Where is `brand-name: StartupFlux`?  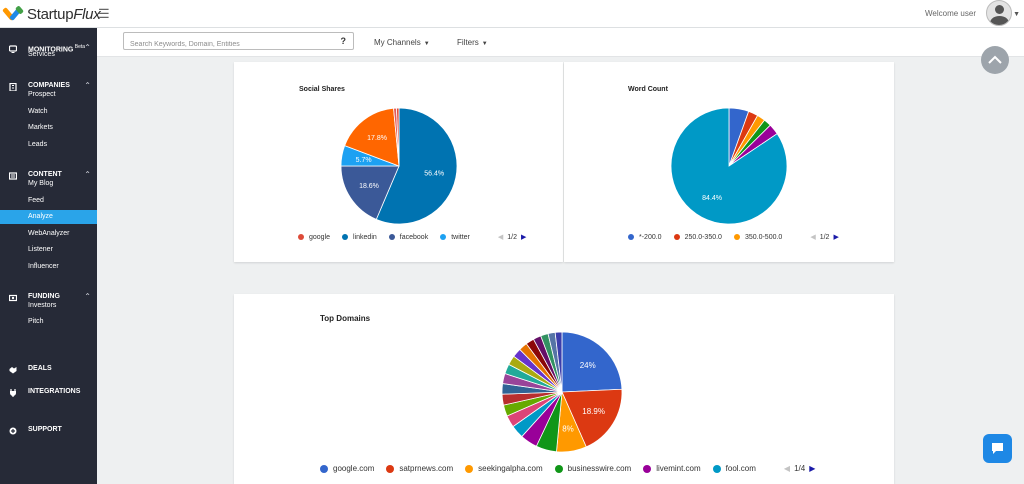
brand-name: StartupFlux is located at coordinates (64, 14).